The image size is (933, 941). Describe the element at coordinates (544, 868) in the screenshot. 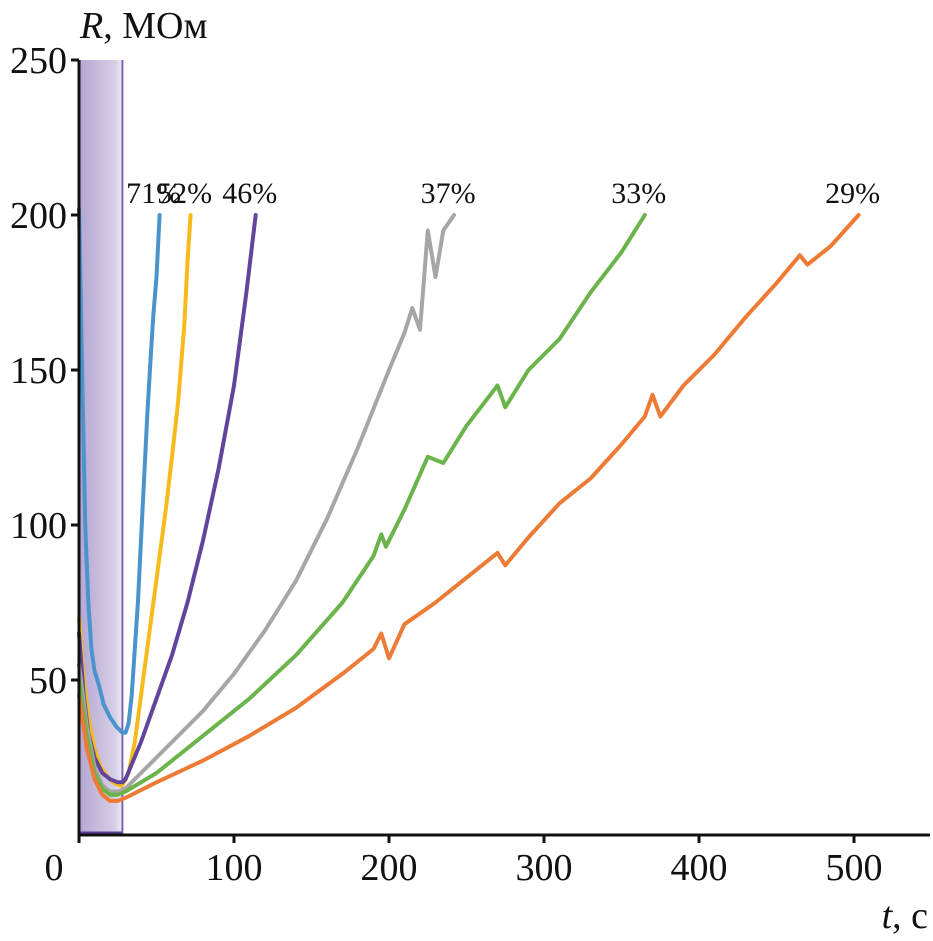

I see `x-tick-label: 300` at that location.